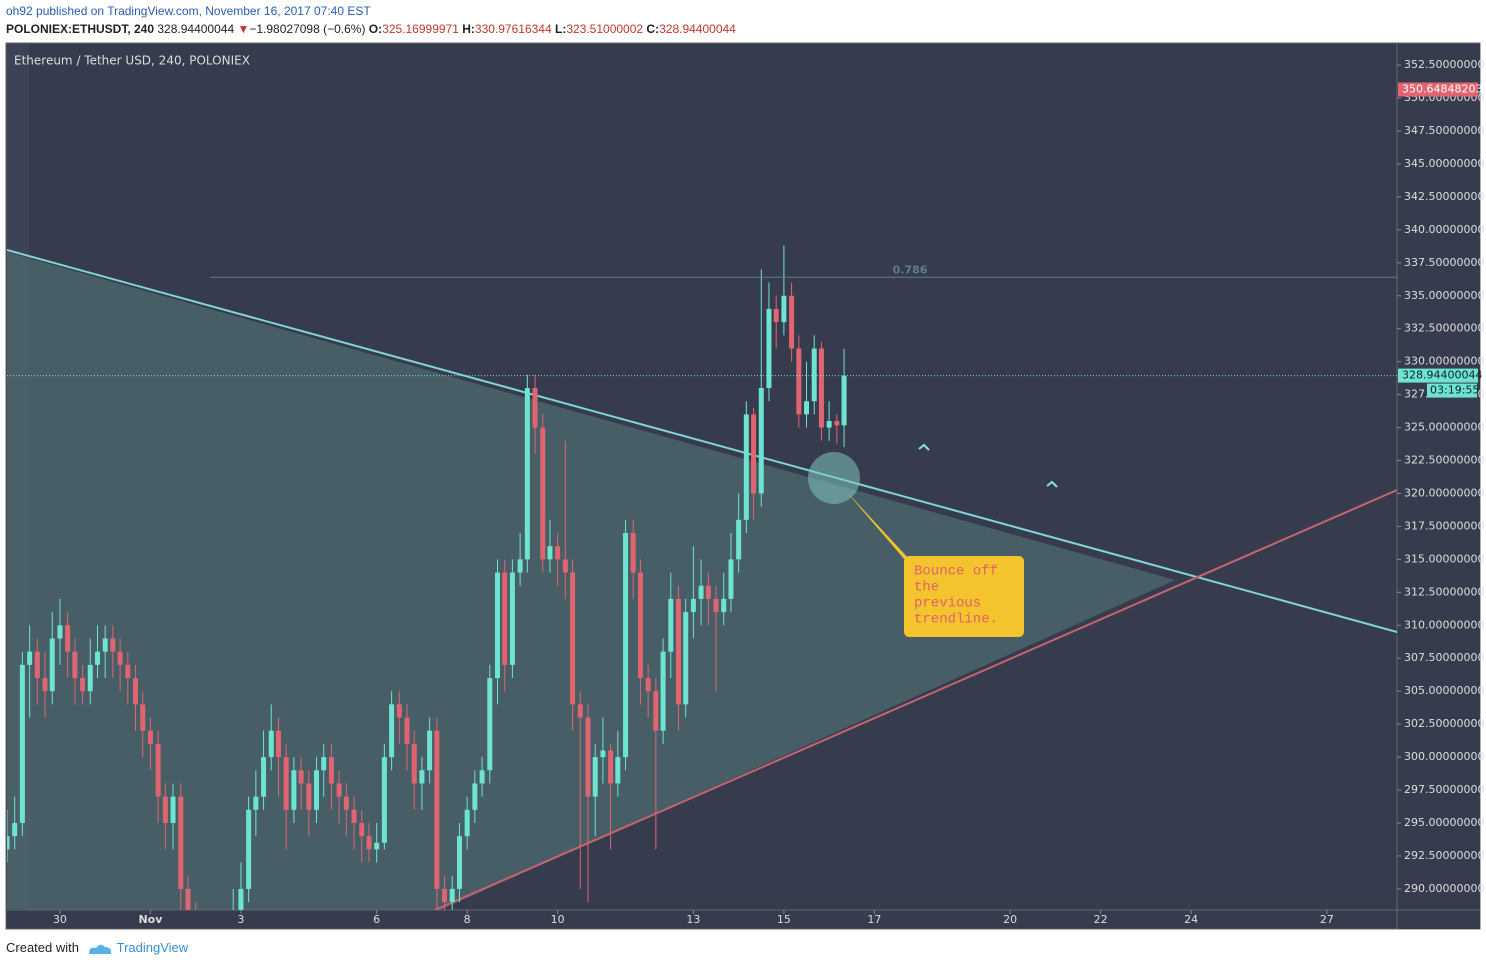  Describe the element at coordinates (1444, 295) in the screenshot. I see `y-tick-label: 335.00000000` at that location.